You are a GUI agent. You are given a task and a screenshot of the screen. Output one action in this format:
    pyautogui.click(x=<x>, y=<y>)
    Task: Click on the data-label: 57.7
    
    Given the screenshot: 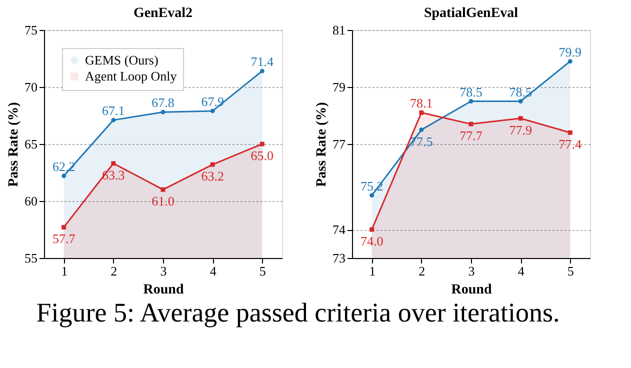 What is the action you would take?
    pyautogui.click(x=64, y=238)
    